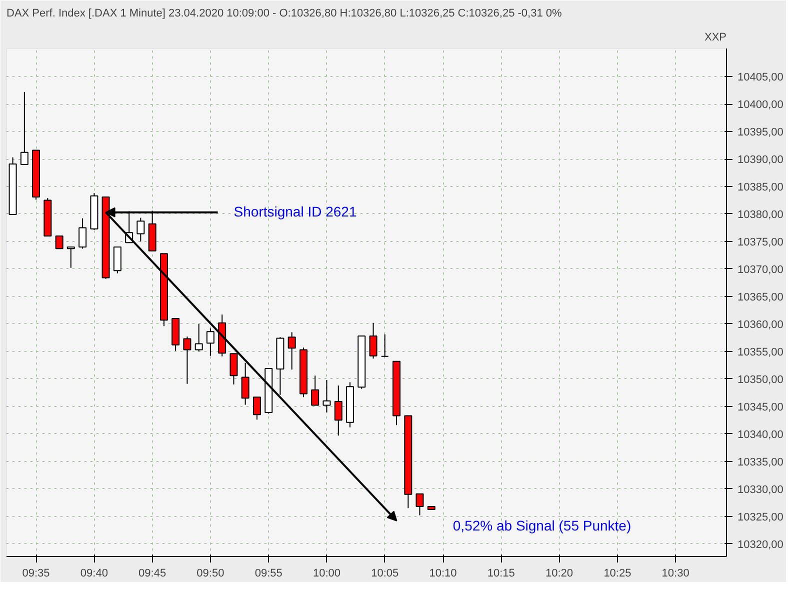 The width and height of the screenshot is (800, 600). I want to click on x-tick-label: 10:00, so click(326, 574).